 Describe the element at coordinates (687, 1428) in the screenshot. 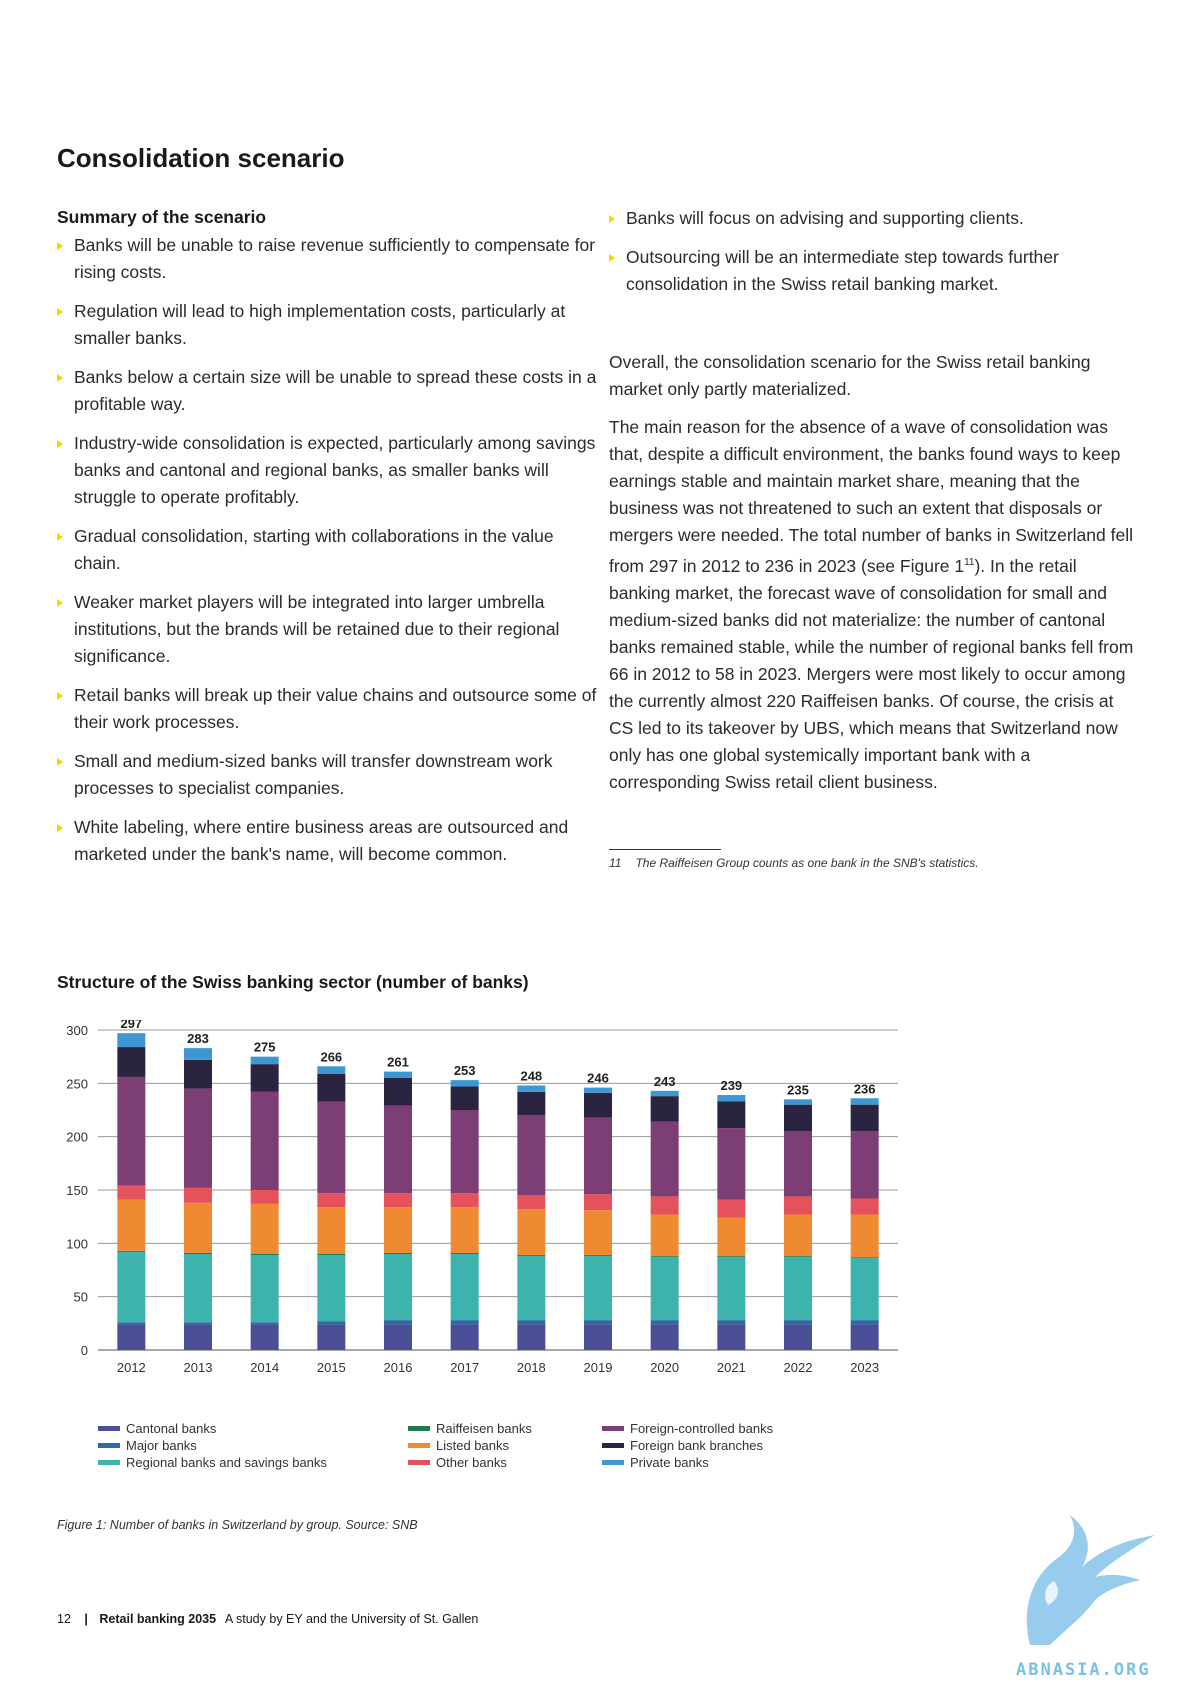

I see `legend-item: Foreign-controlled banks` at that location.